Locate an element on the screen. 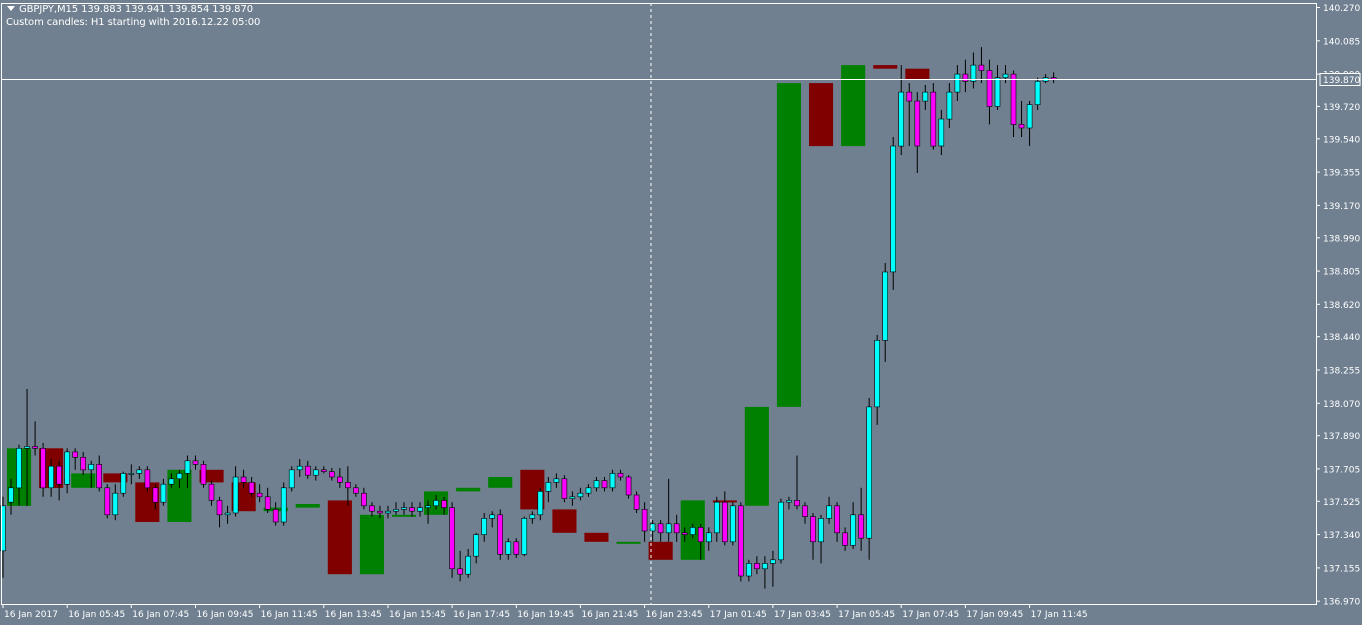  y-tick-label: 140.270 is located at coordinates (1341, 9).